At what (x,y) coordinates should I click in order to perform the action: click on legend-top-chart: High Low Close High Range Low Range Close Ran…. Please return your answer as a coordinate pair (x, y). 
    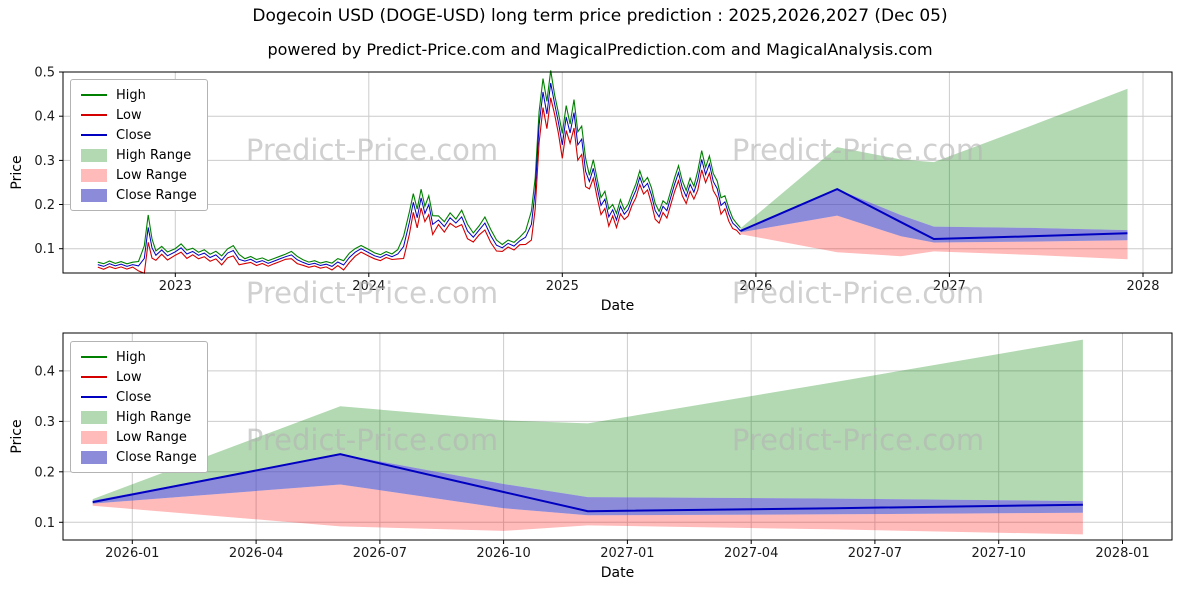
    Looking at the image, I should click on (139, 145).